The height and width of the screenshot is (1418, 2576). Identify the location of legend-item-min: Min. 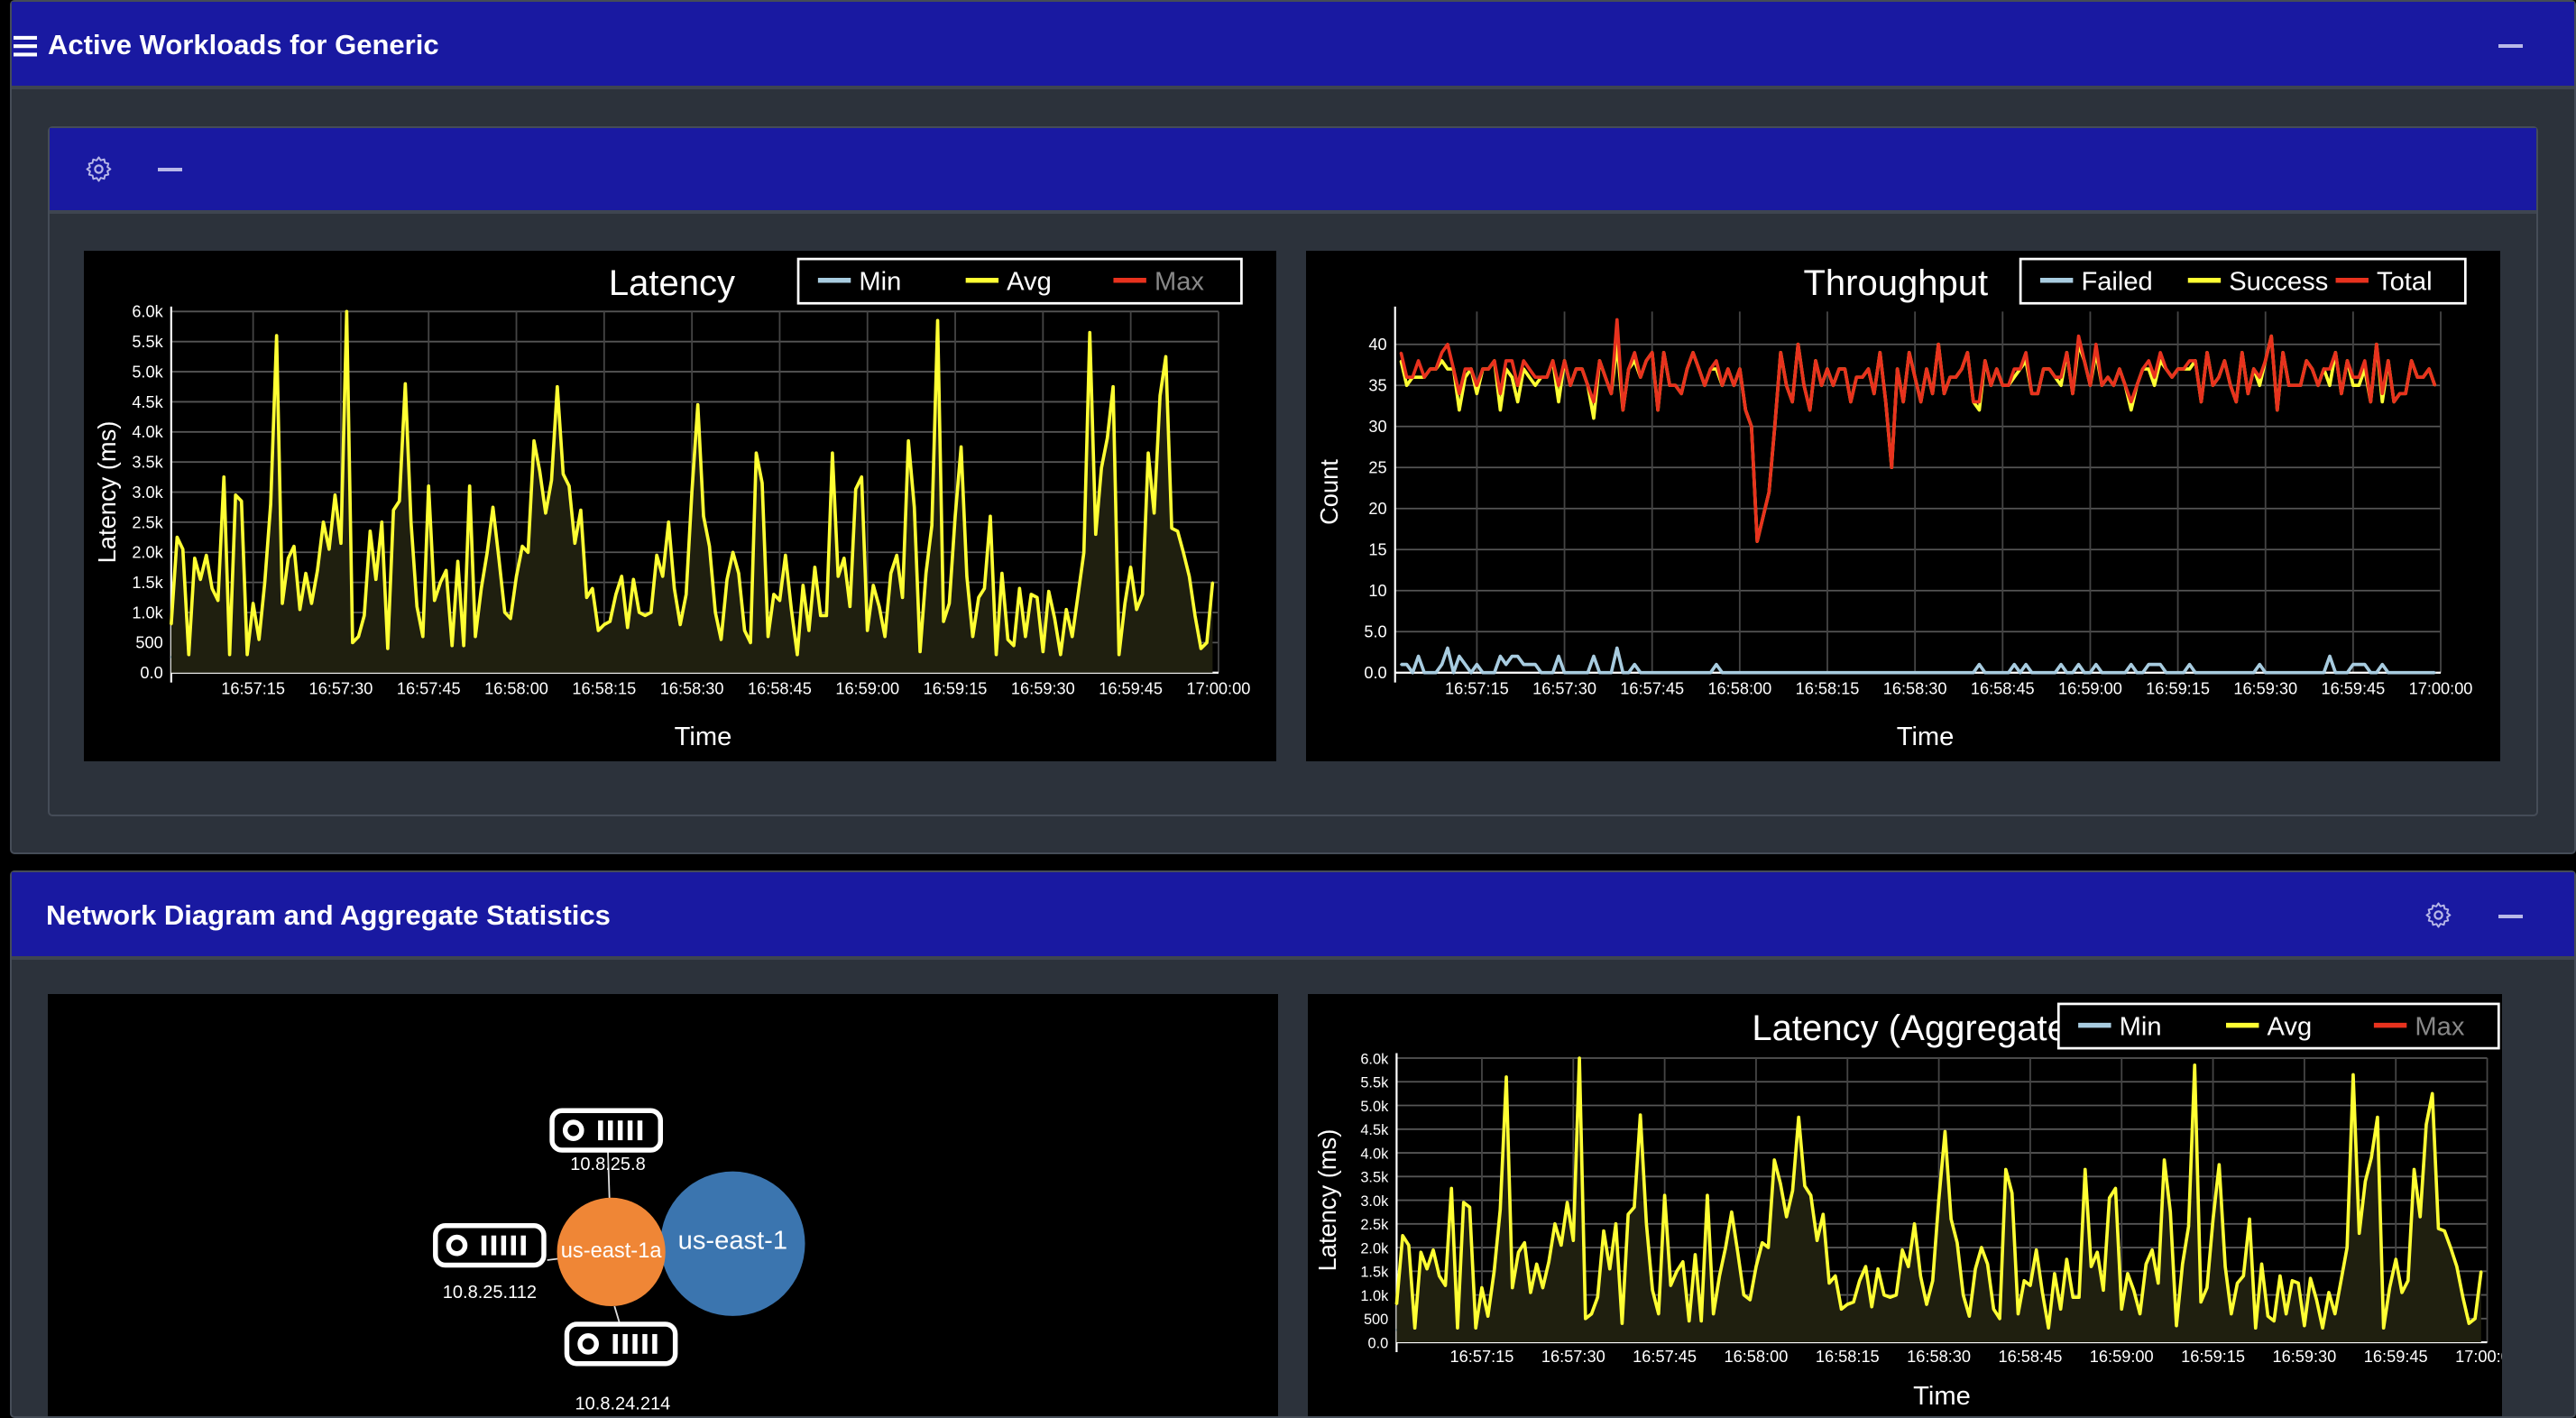
(880, 283).